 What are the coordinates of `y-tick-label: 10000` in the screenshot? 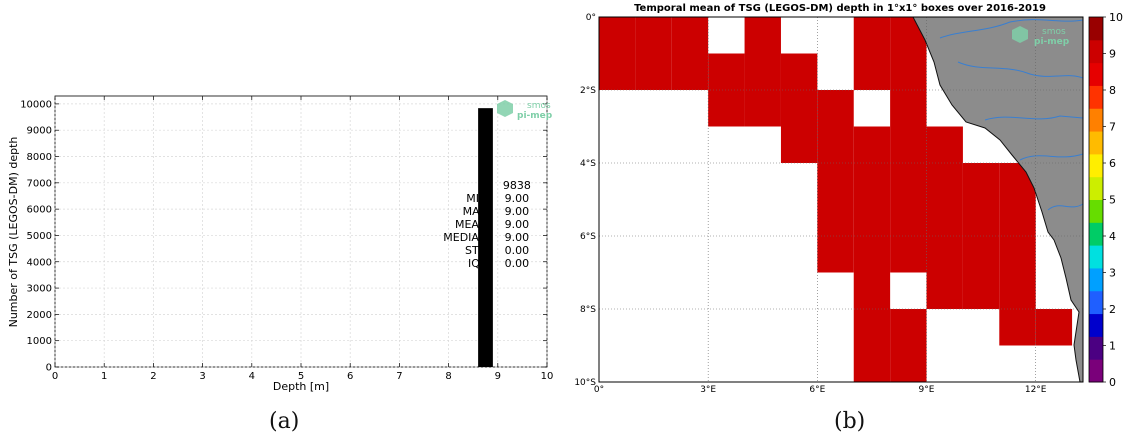 It's located at (36, 104).